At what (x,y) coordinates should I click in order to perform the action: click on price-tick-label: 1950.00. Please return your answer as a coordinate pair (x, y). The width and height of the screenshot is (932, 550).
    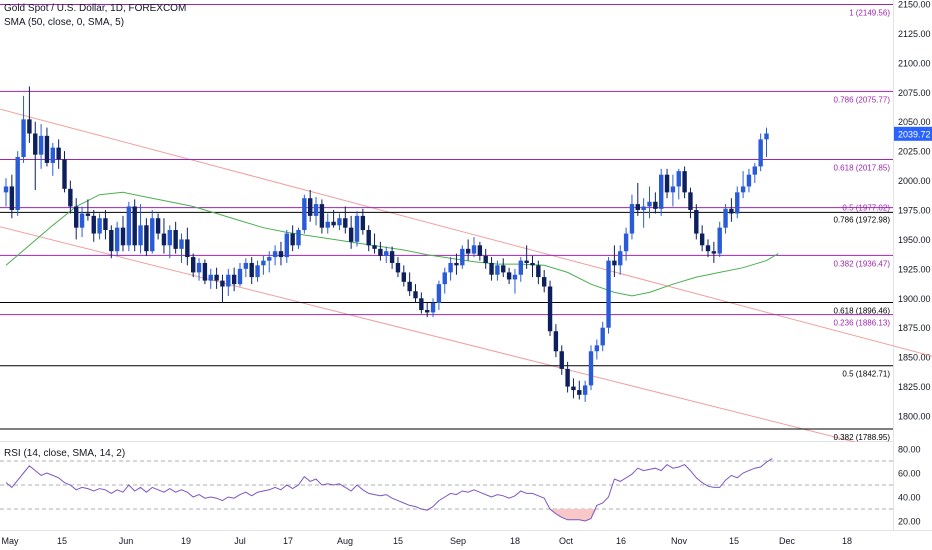
    Looking at the image, I should click on (914, 240).